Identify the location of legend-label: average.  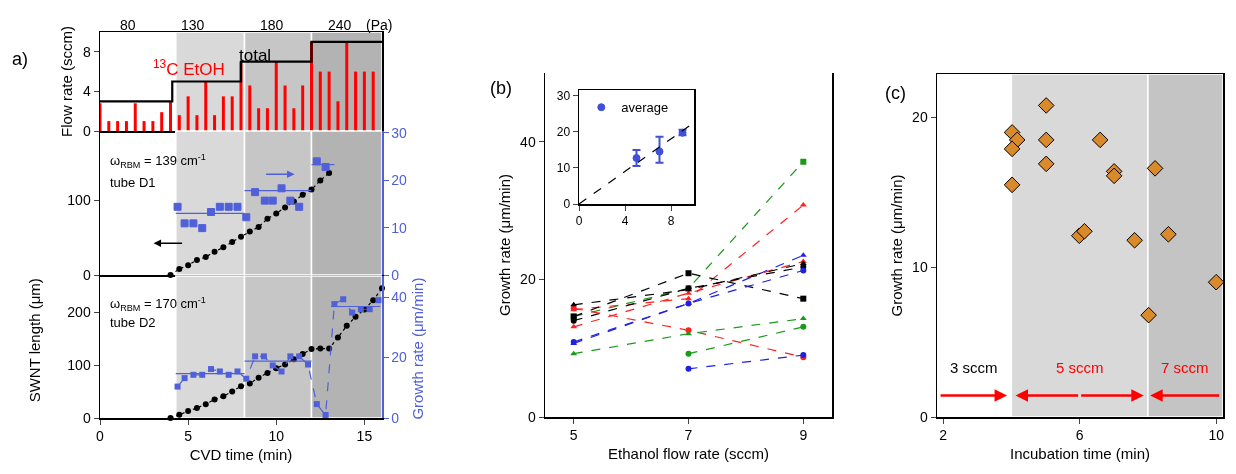
(645, 108).